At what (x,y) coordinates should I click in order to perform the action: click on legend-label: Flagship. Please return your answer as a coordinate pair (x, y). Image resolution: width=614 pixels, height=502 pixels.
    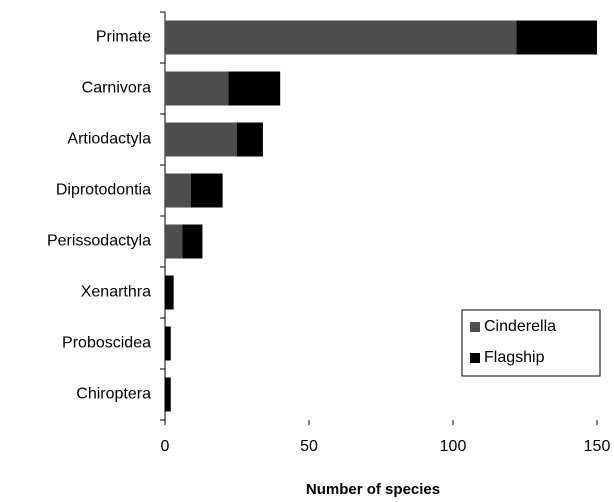
    Looking at the image, I should click on (514, 357).